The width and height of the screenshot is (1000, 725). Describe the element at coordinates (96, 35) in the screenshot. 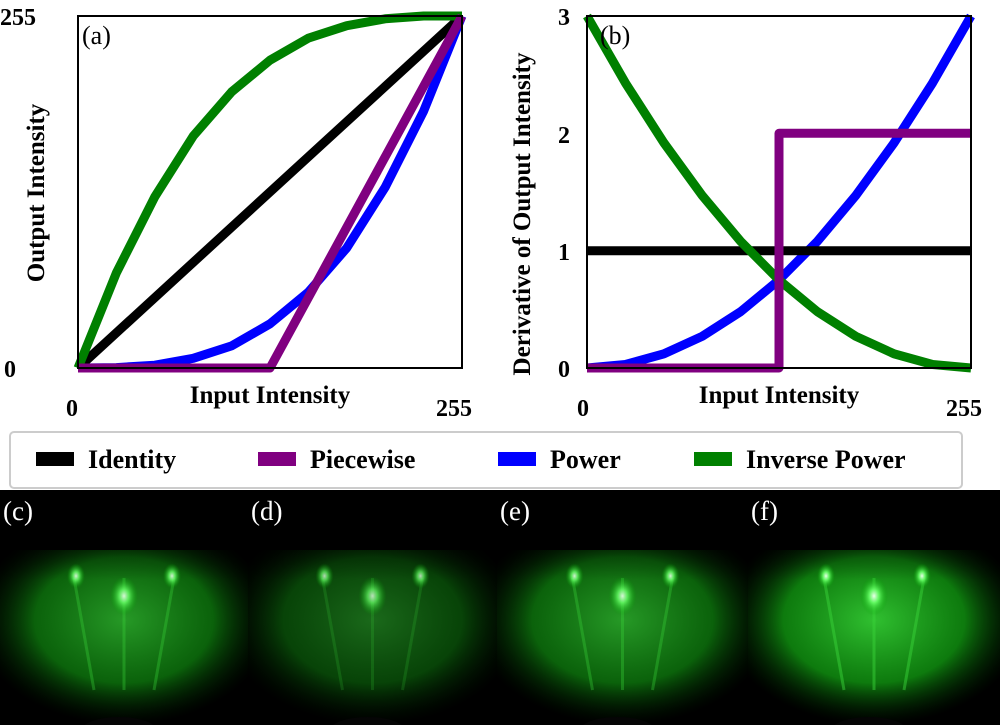

I see `panel-a-letter: (a)` at that location.